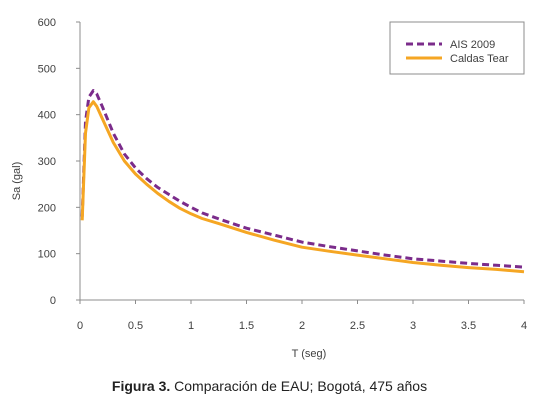 The height and width of the screenshot is (404, 539). Describe the element at coordinates (47, 208) in the screenshot. I see `y-tick-label: 200` at that location.